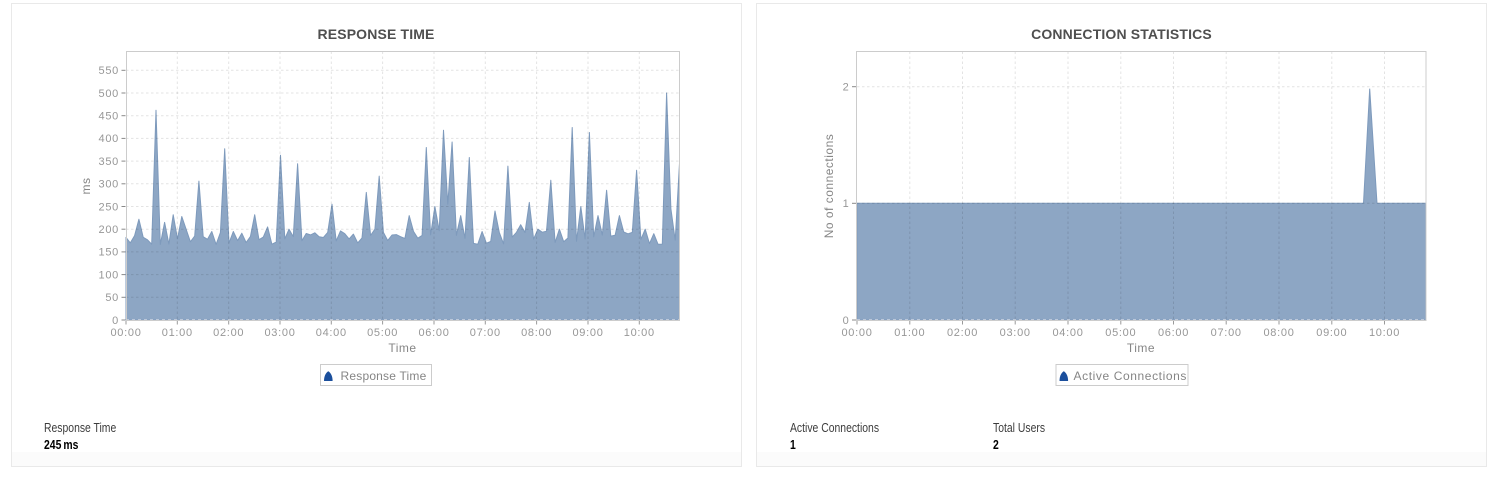 The image size is (1500, 480). Describe the element at coordinates (109, 71) in the screenshot. I see `svg-text: 550` at that location.